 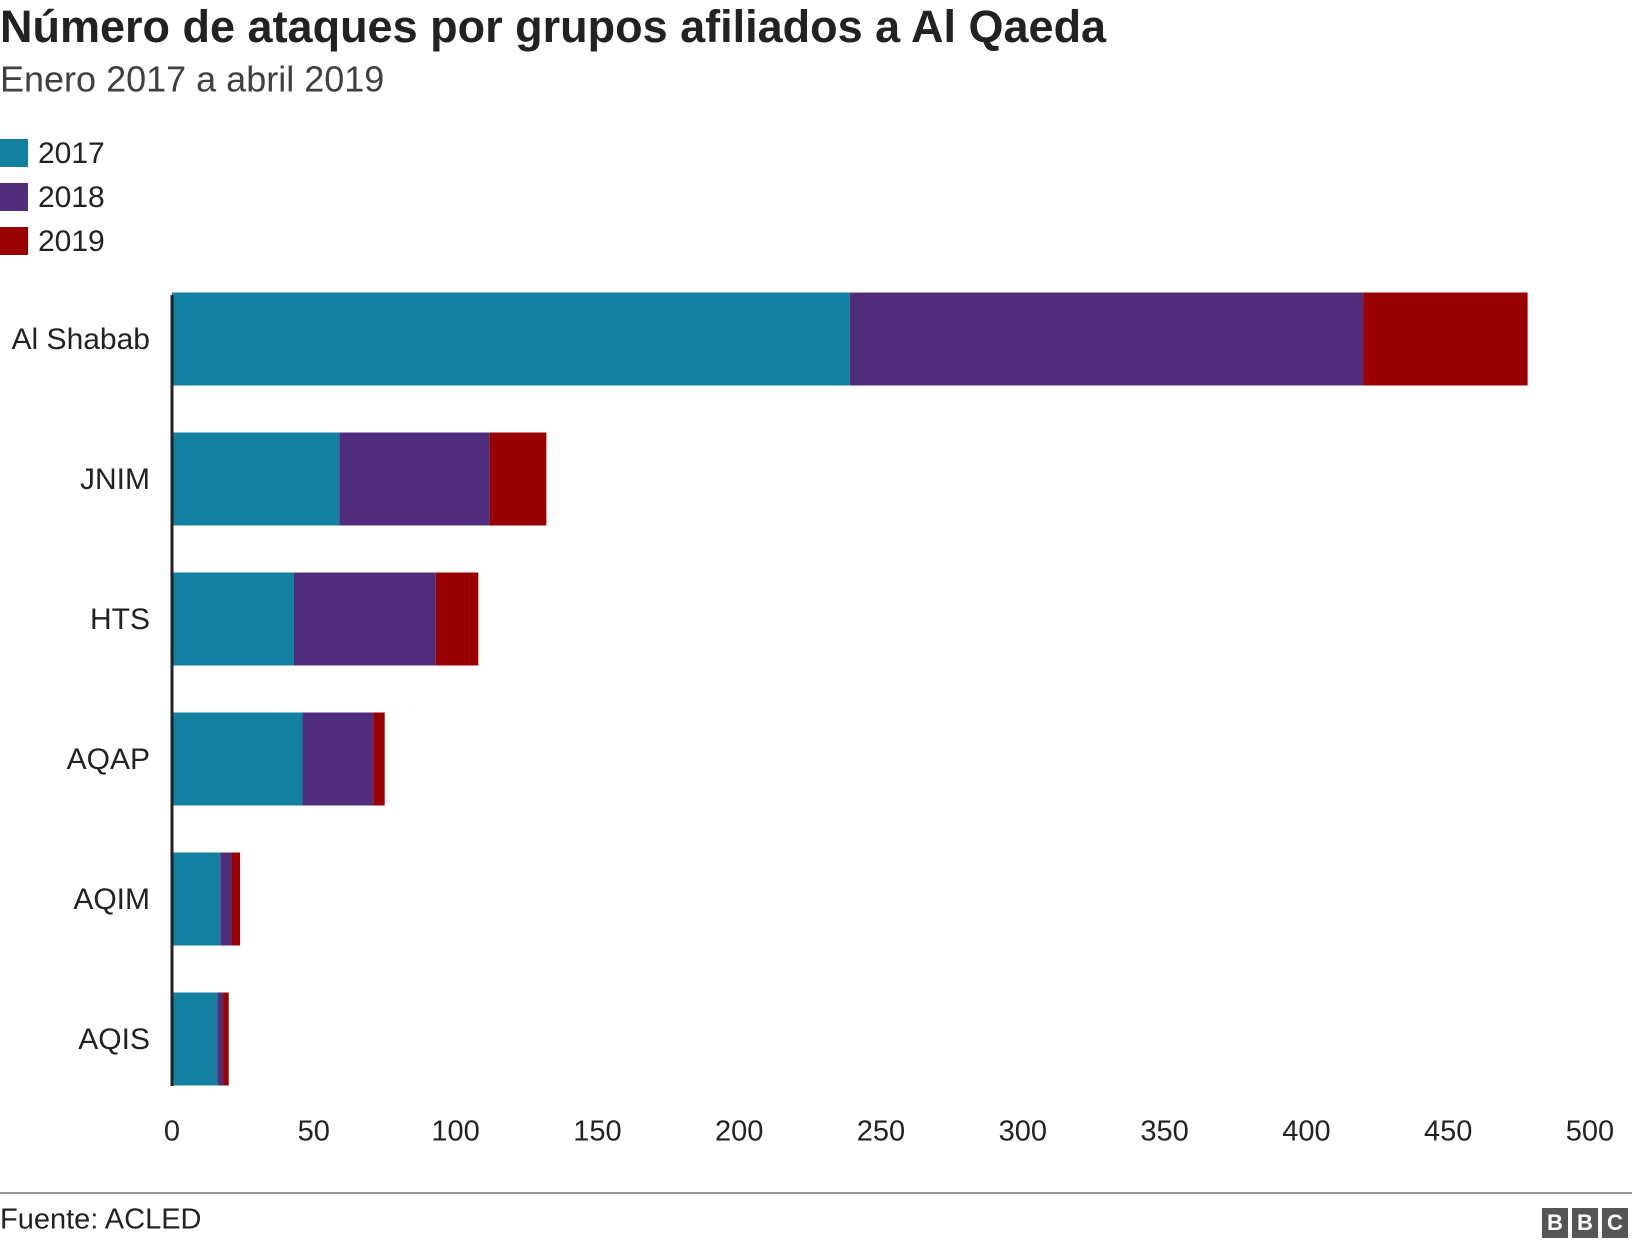 I want to click on x-tick-label: 500, so click(x=1590, y=1132).